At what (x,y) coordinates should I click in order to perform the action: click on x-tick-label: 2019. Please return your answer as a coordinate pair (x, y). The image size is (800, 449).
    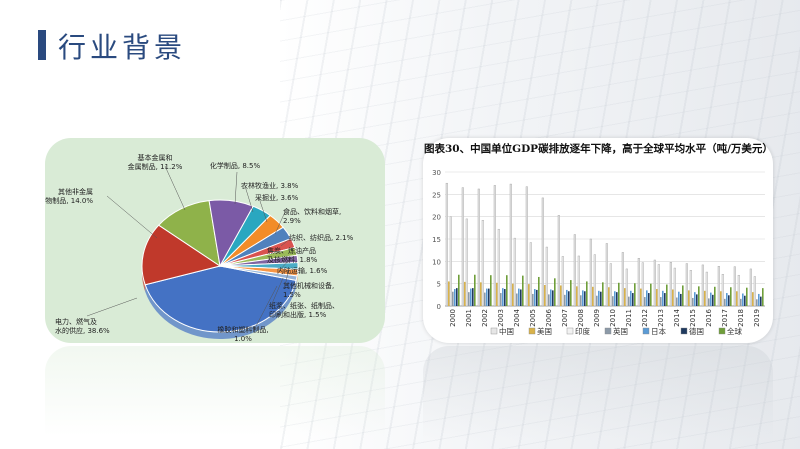
    Looking at the image, I should click on (757, 318).